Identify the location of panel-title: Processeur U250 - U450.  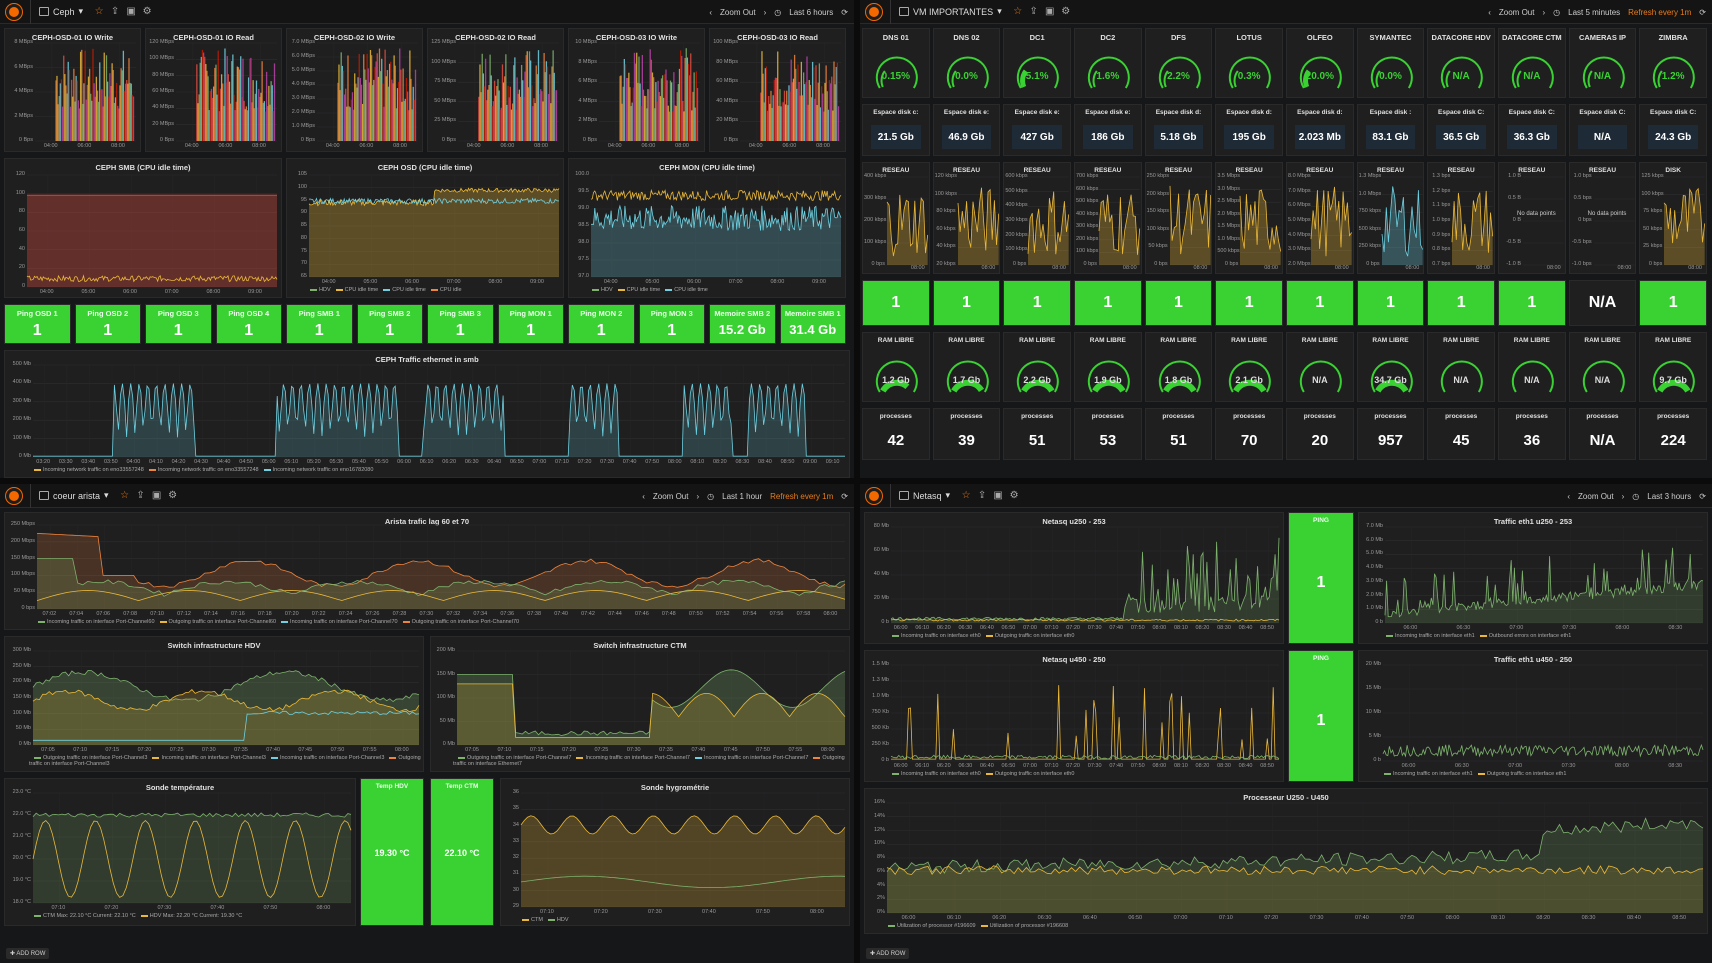
(1286, 797).